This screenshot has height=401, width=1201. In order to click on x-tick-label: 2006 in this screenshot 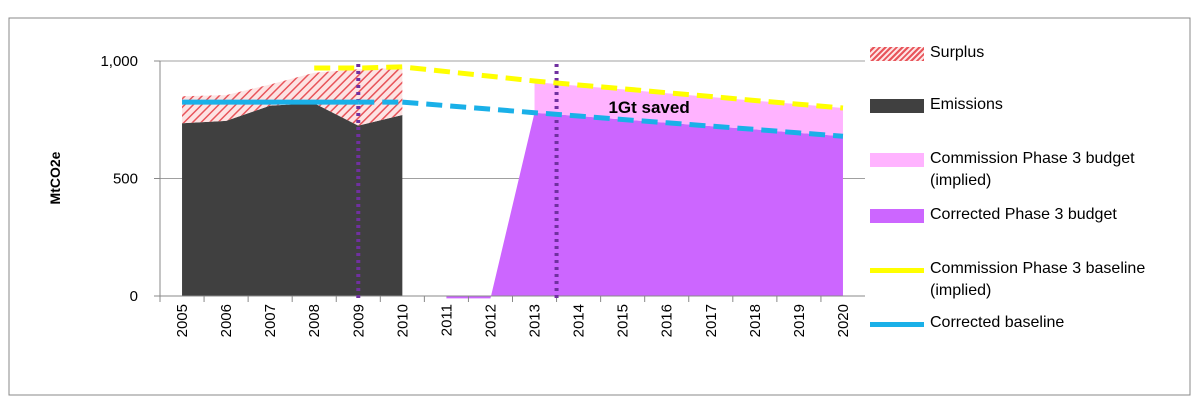, I will do `click(226, 320)`.